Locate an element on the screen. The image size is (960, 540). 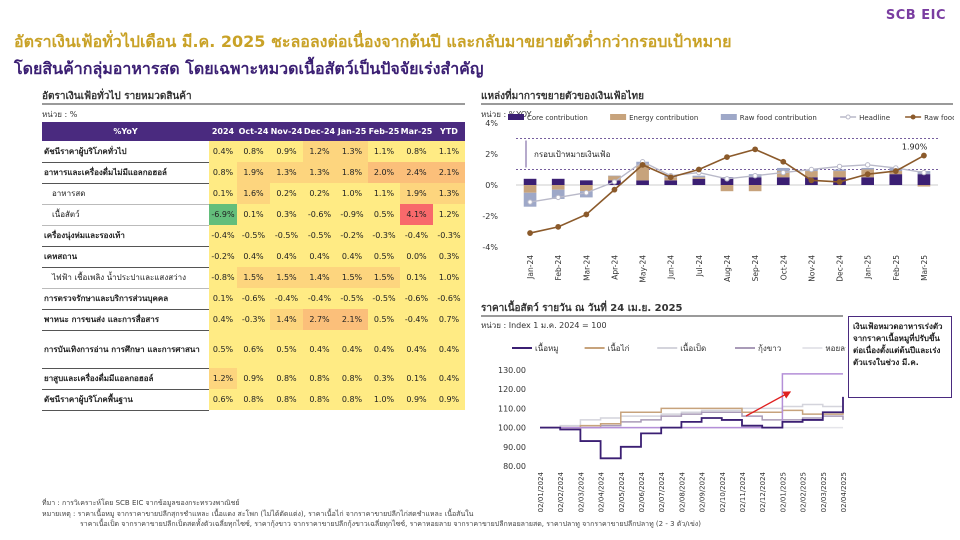
table-cell: 1.8% is located at coordinates (352, 172).